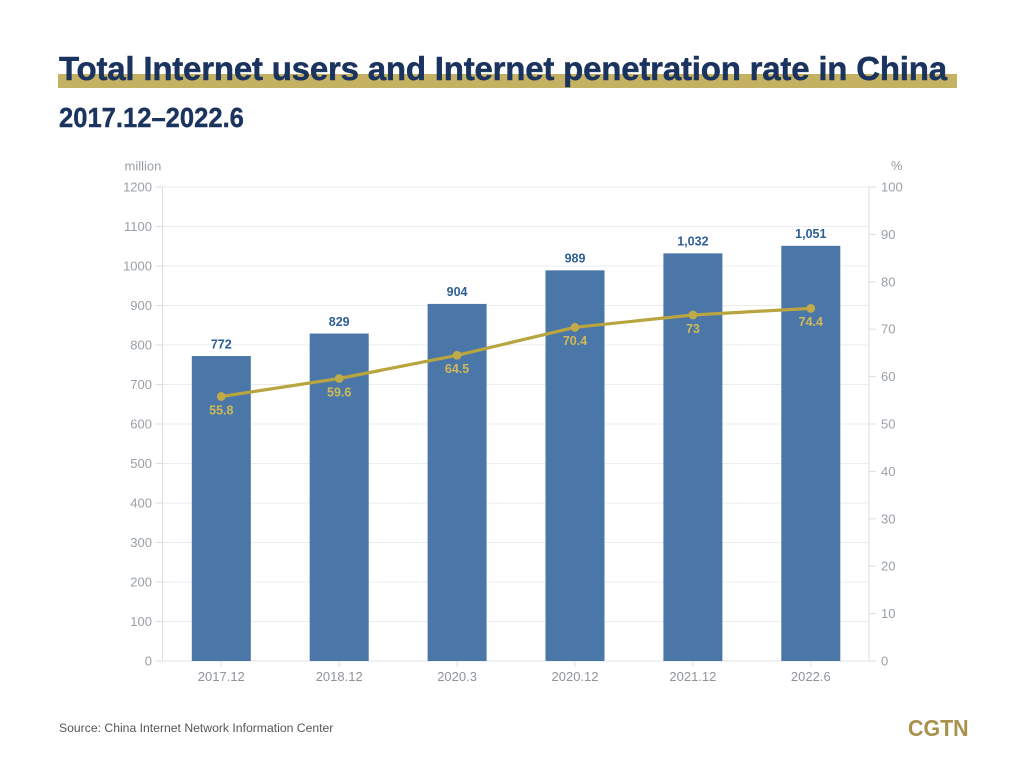  I want to click on svg-text: 829, so click(339, 322).